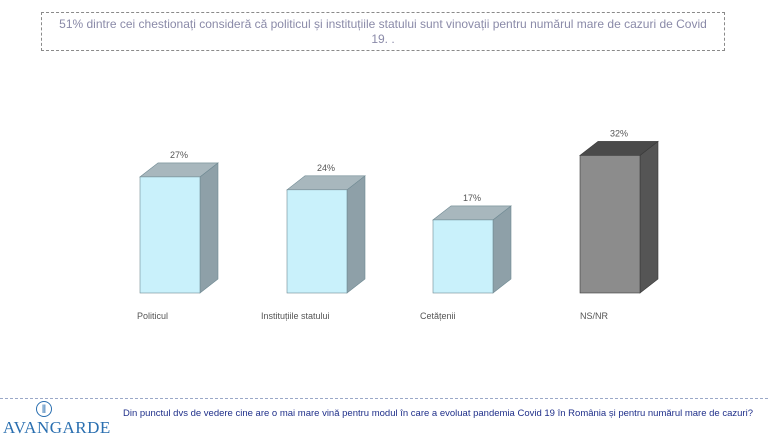  I want to click on data-label: 24%, so click(326, 168).